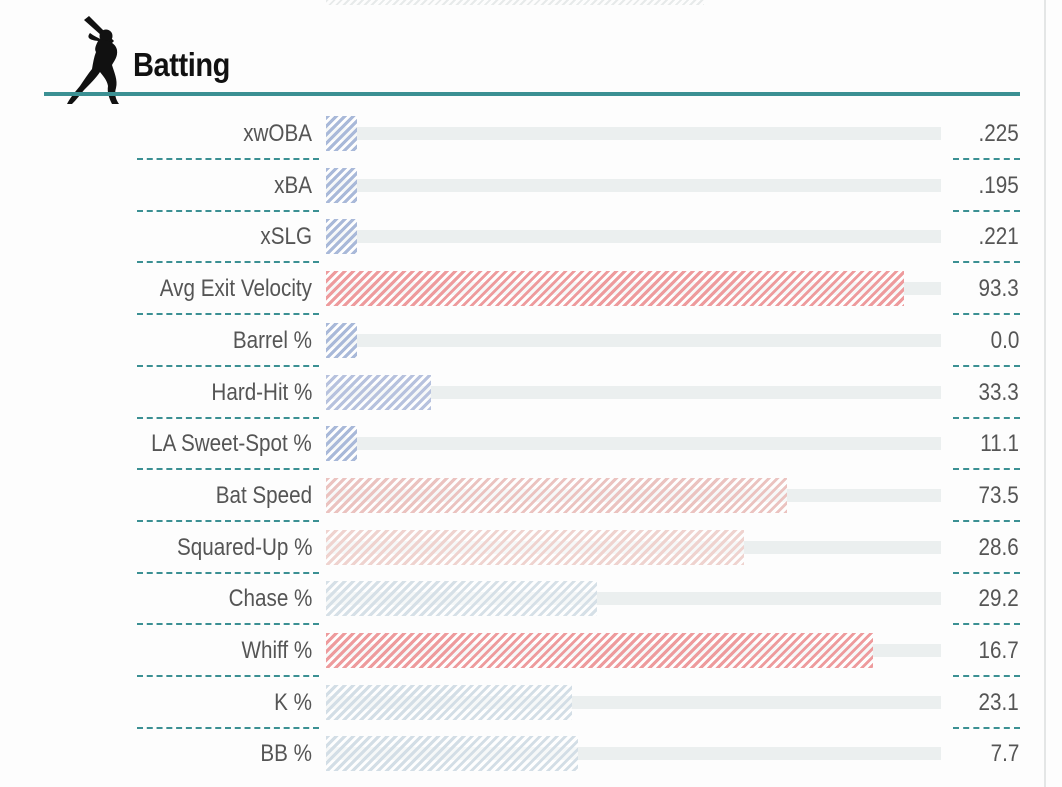 The height and width of the screenshot is (787, 1062). I want to click on stat-value: 23.1, so click(998, 702).